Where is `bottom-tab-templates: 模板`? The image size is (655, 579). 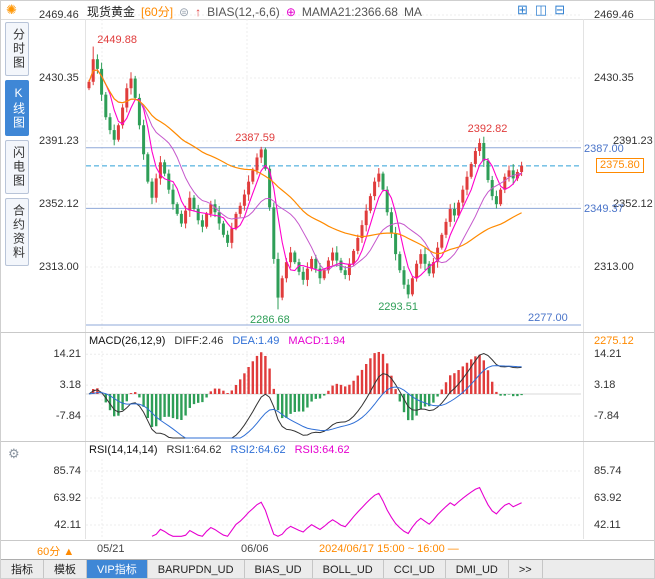
bottom-tab-templates: 模板 is located at coordinates (65, 569).